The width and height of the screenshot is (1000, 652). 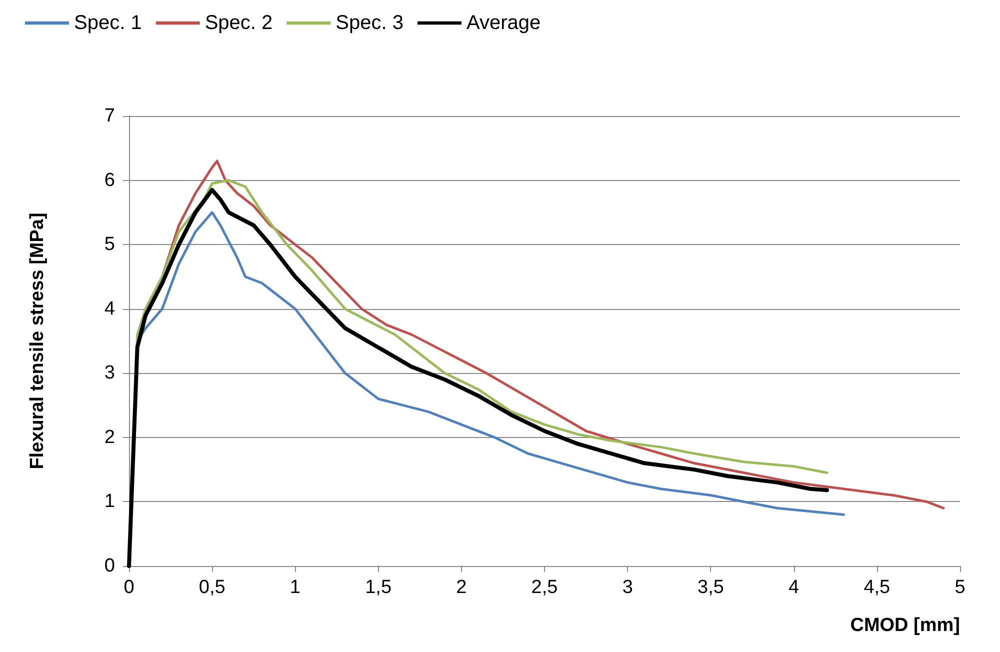 I want to click on legend-label: Spec. 1, so click(x=108, y=23).